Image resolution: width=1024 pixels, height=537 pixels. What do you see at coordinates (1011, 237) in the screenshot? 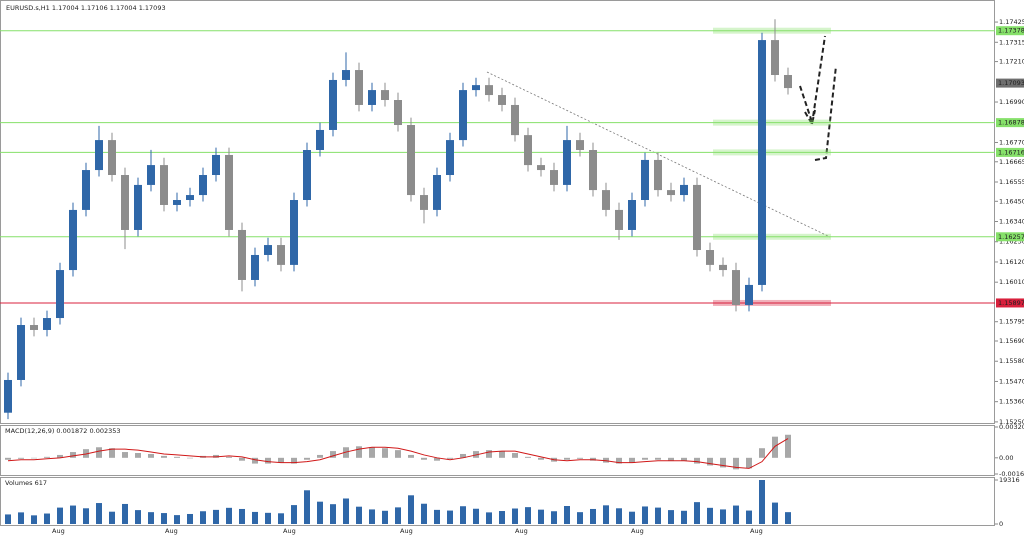
I see `level-label: 1.16257` at bounding box center [1011, 237].